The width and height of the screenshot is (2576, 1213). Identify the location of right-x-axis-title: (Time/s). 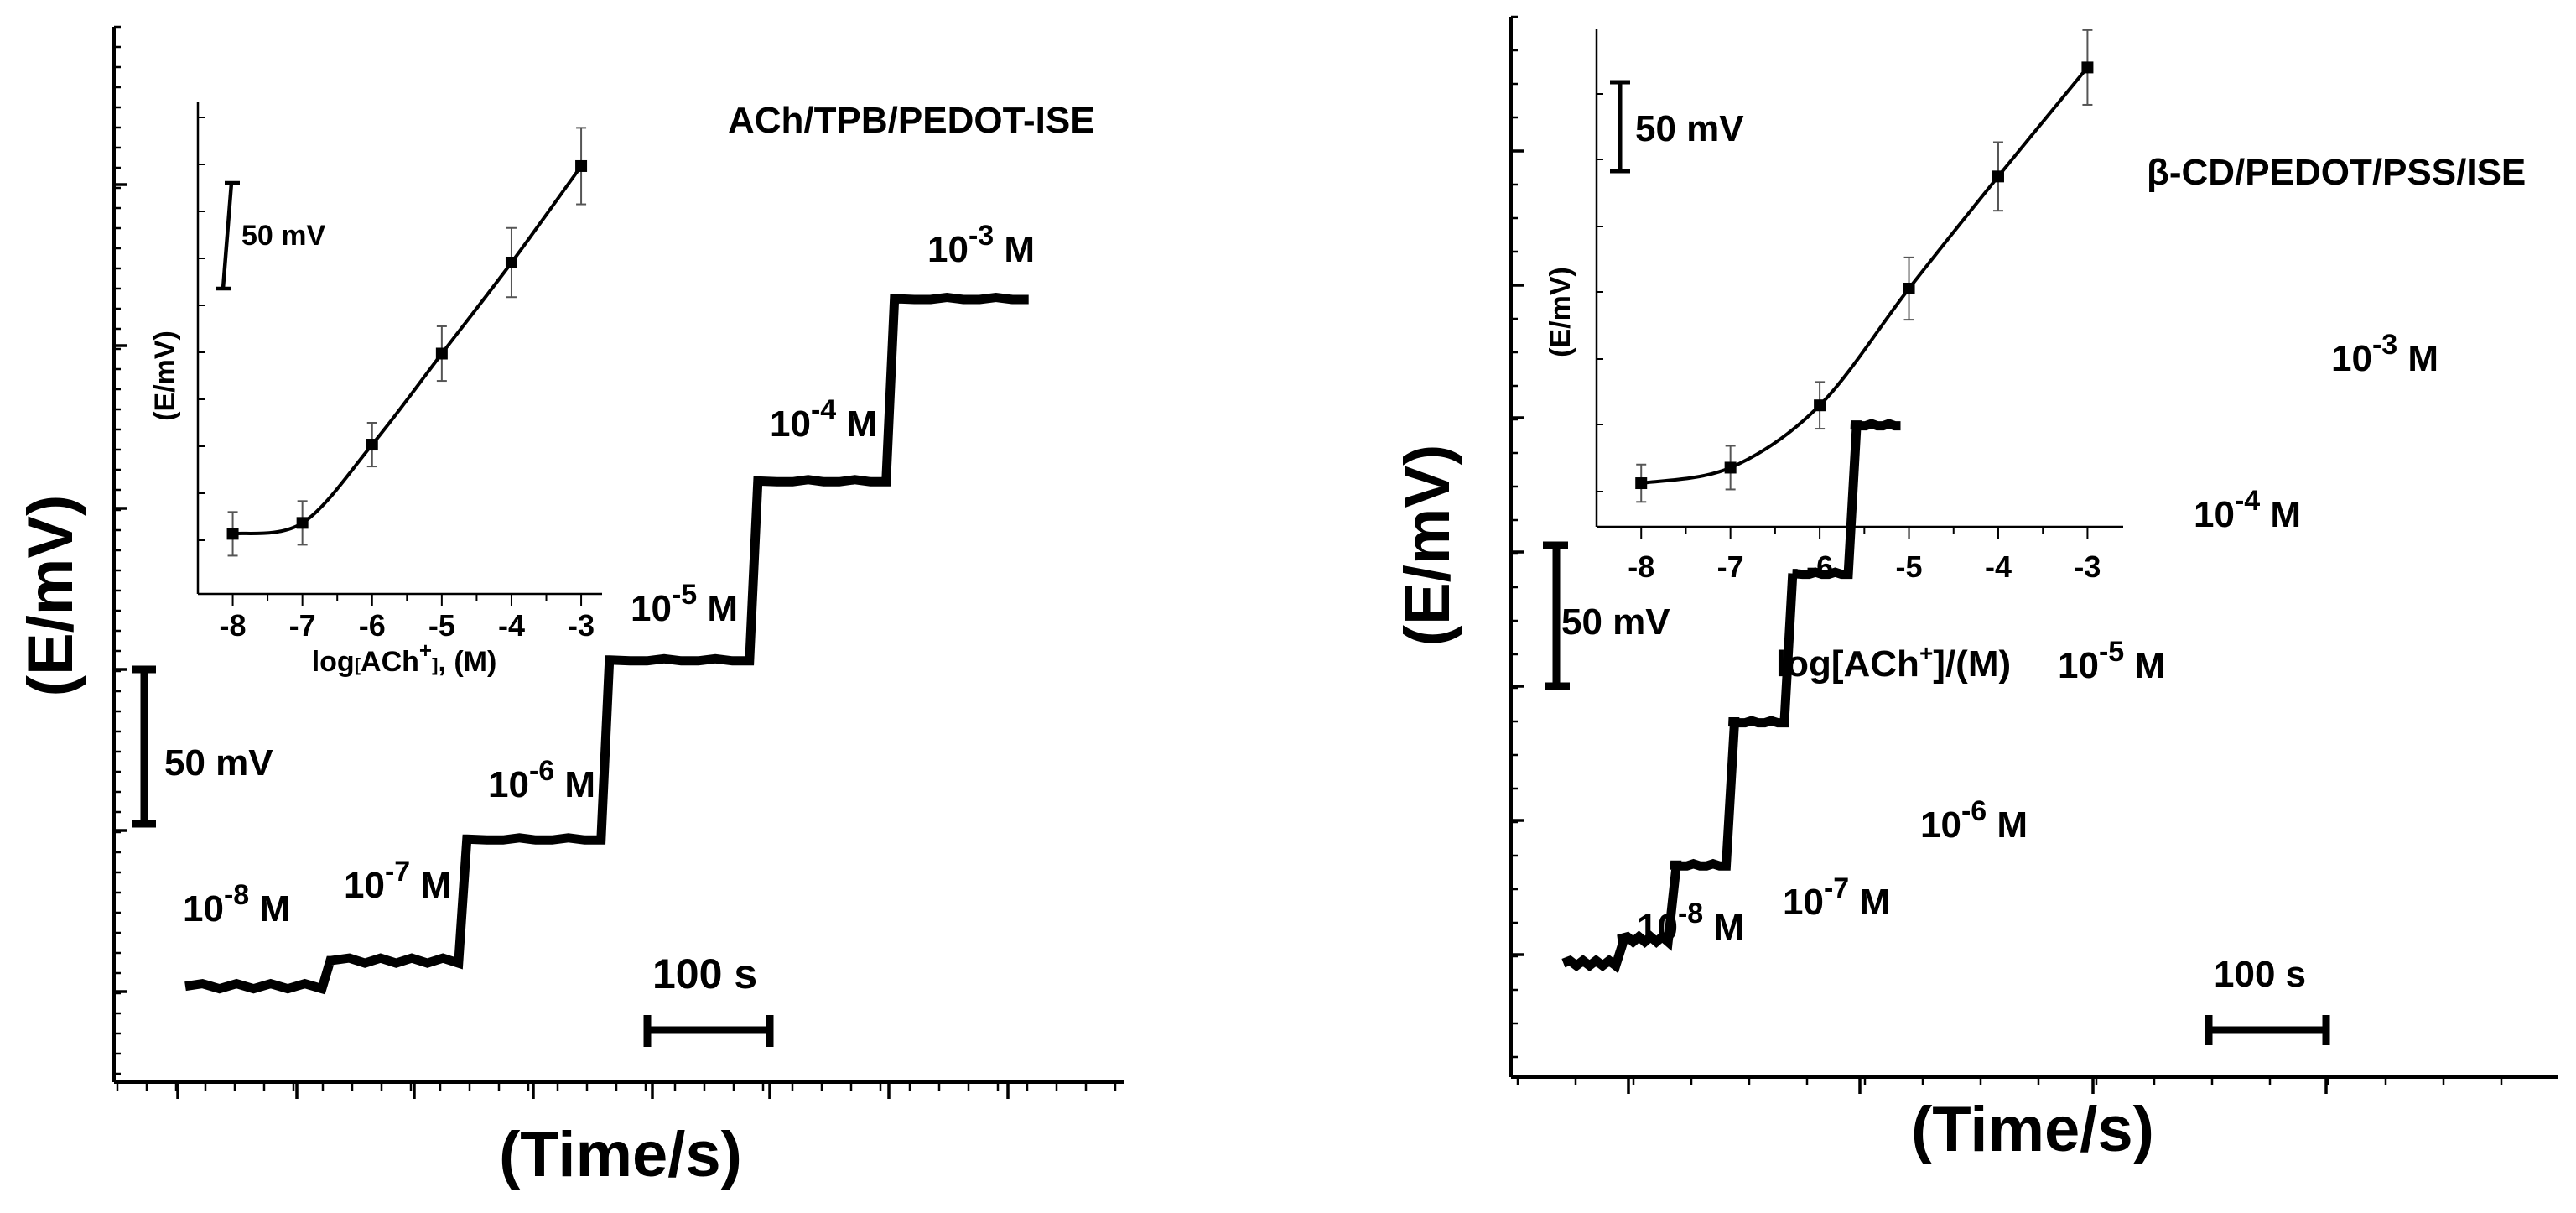
(2032, 1129).